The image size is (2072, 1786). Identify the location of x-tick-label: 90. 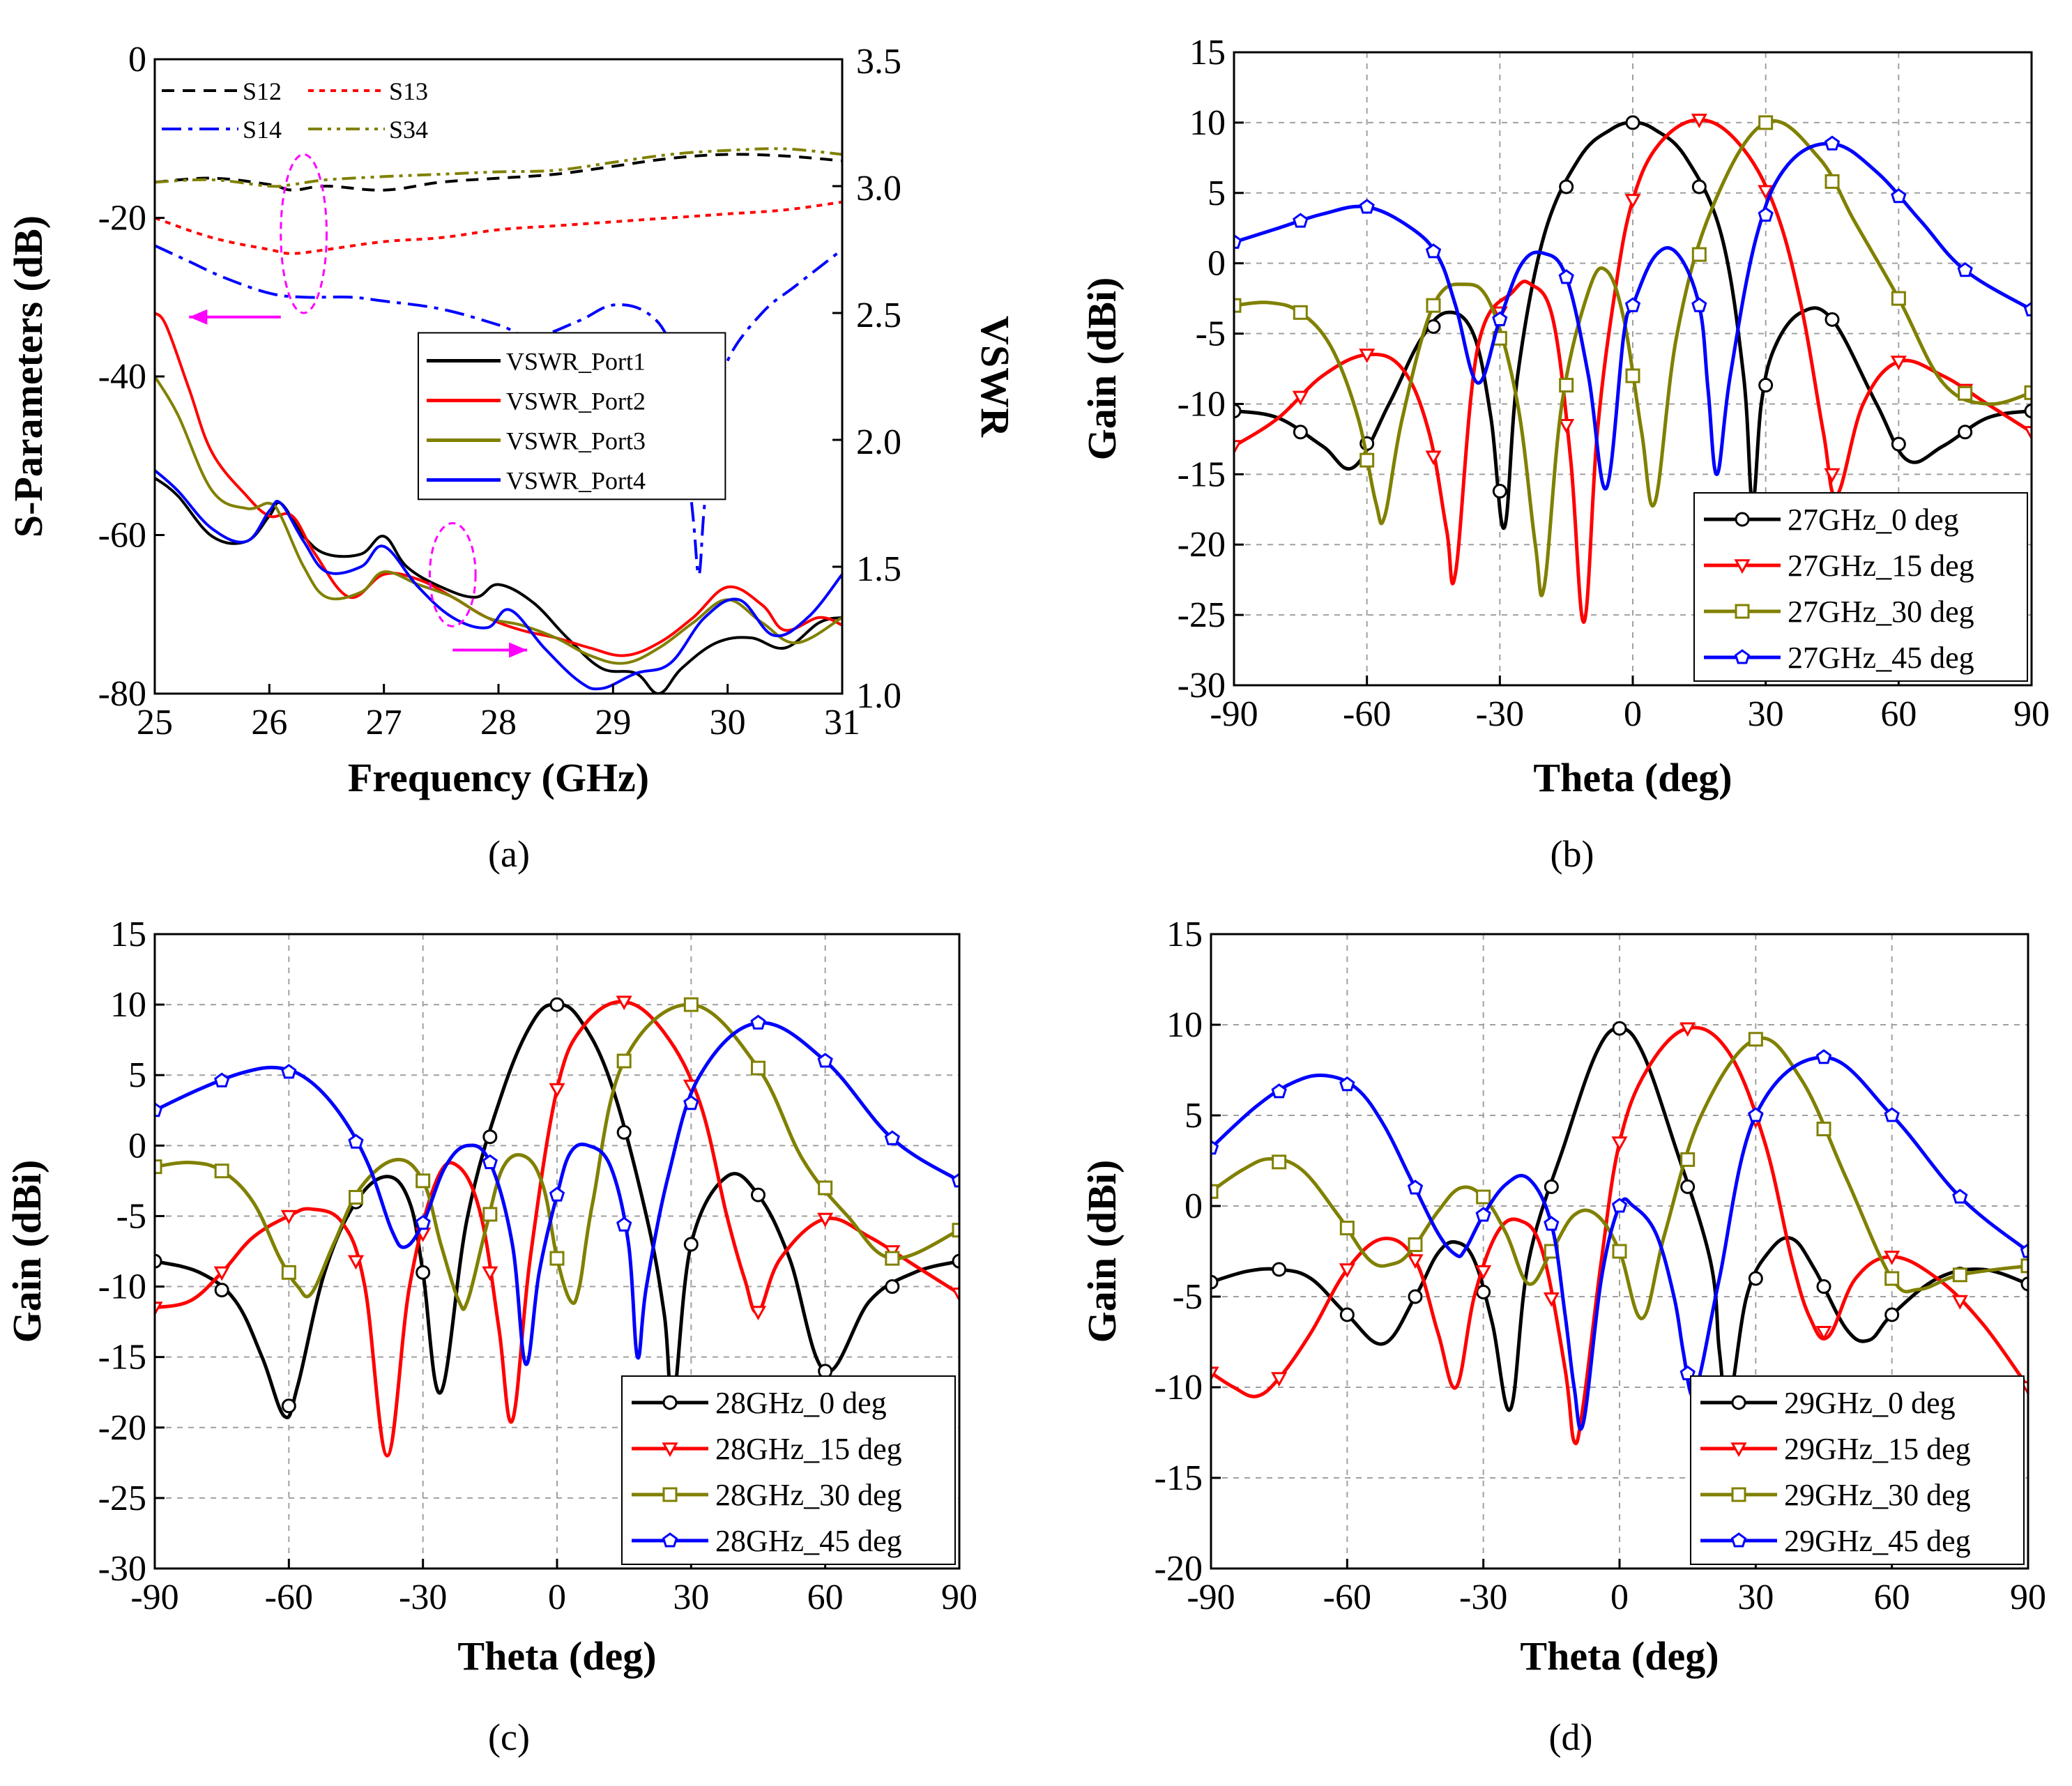
(2031, 714).